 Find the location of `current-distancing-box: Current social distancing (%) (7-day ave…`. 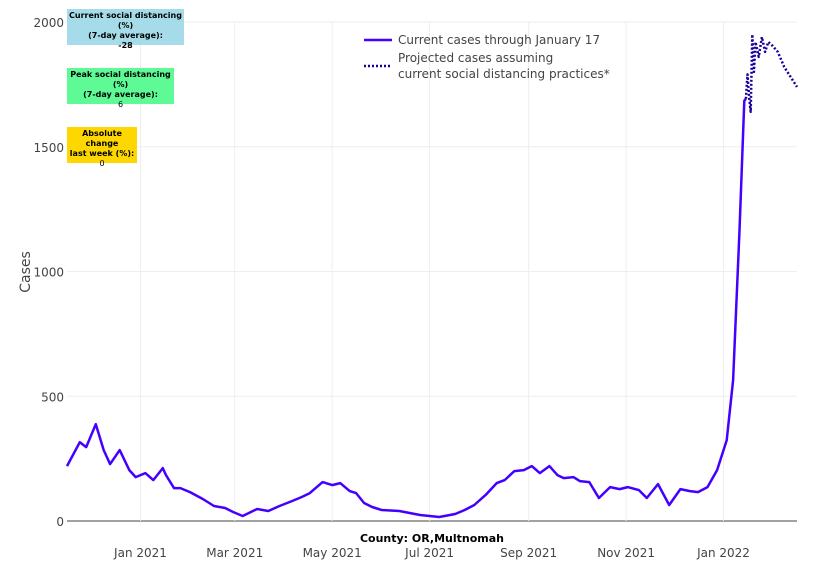

current-distancing-box: Current social distancing (%) (7-day ave… is located at coordinates (125, 29).